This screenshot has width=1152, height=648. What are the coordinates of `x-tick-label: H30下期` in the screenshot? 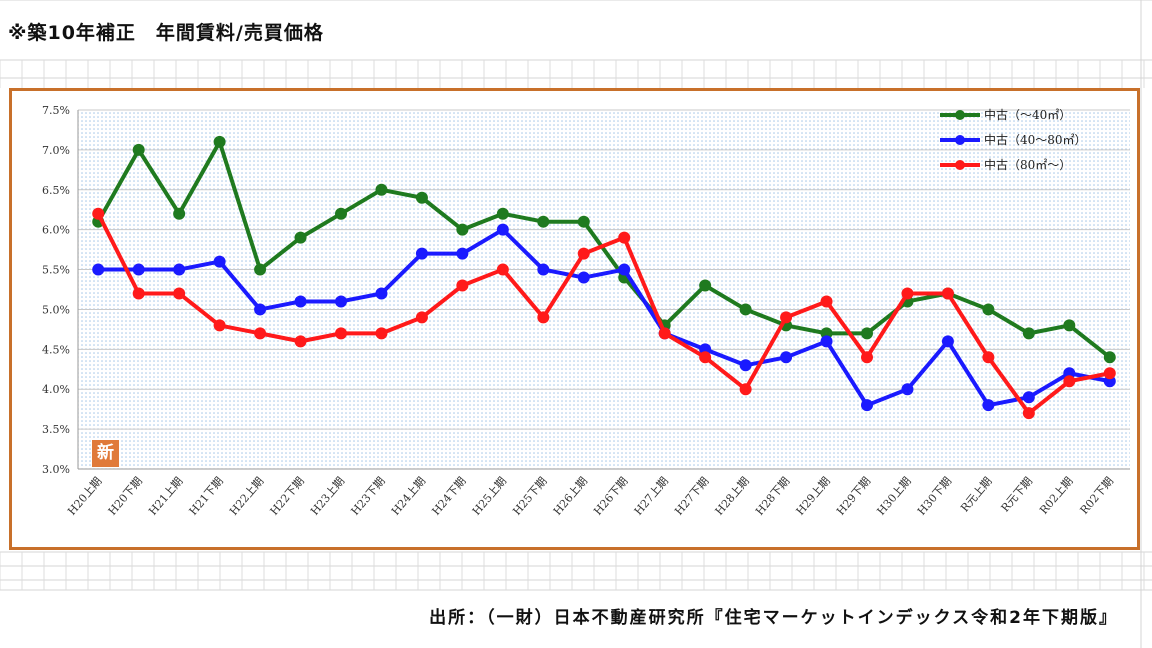 It's located at (934, 496).